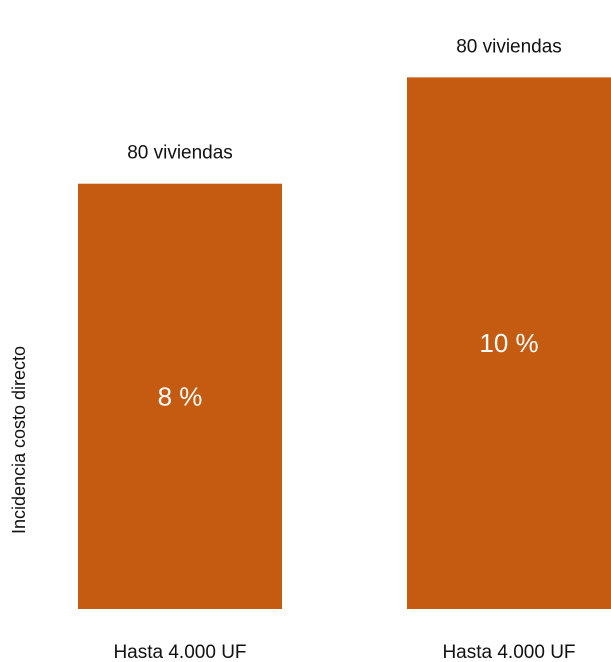 This screenshot has width=611, height=662. I want to click on category-label-1: Hasta 4.000 UF, so click(179, 652).